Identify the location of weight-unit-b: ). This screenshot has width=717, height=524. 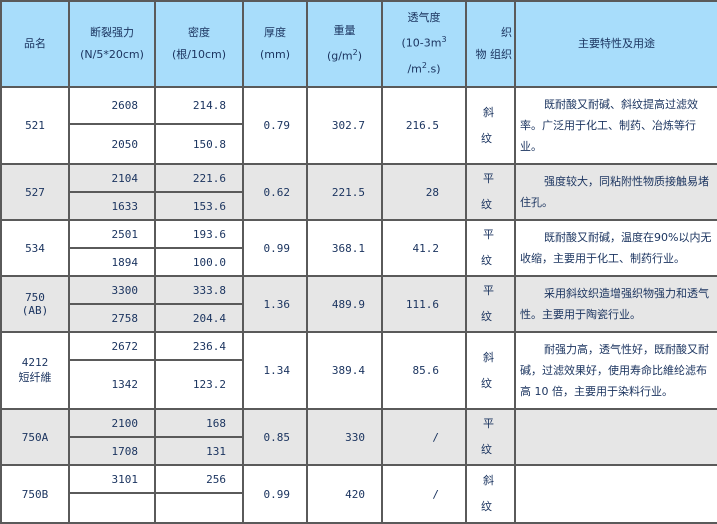
(360, 56).